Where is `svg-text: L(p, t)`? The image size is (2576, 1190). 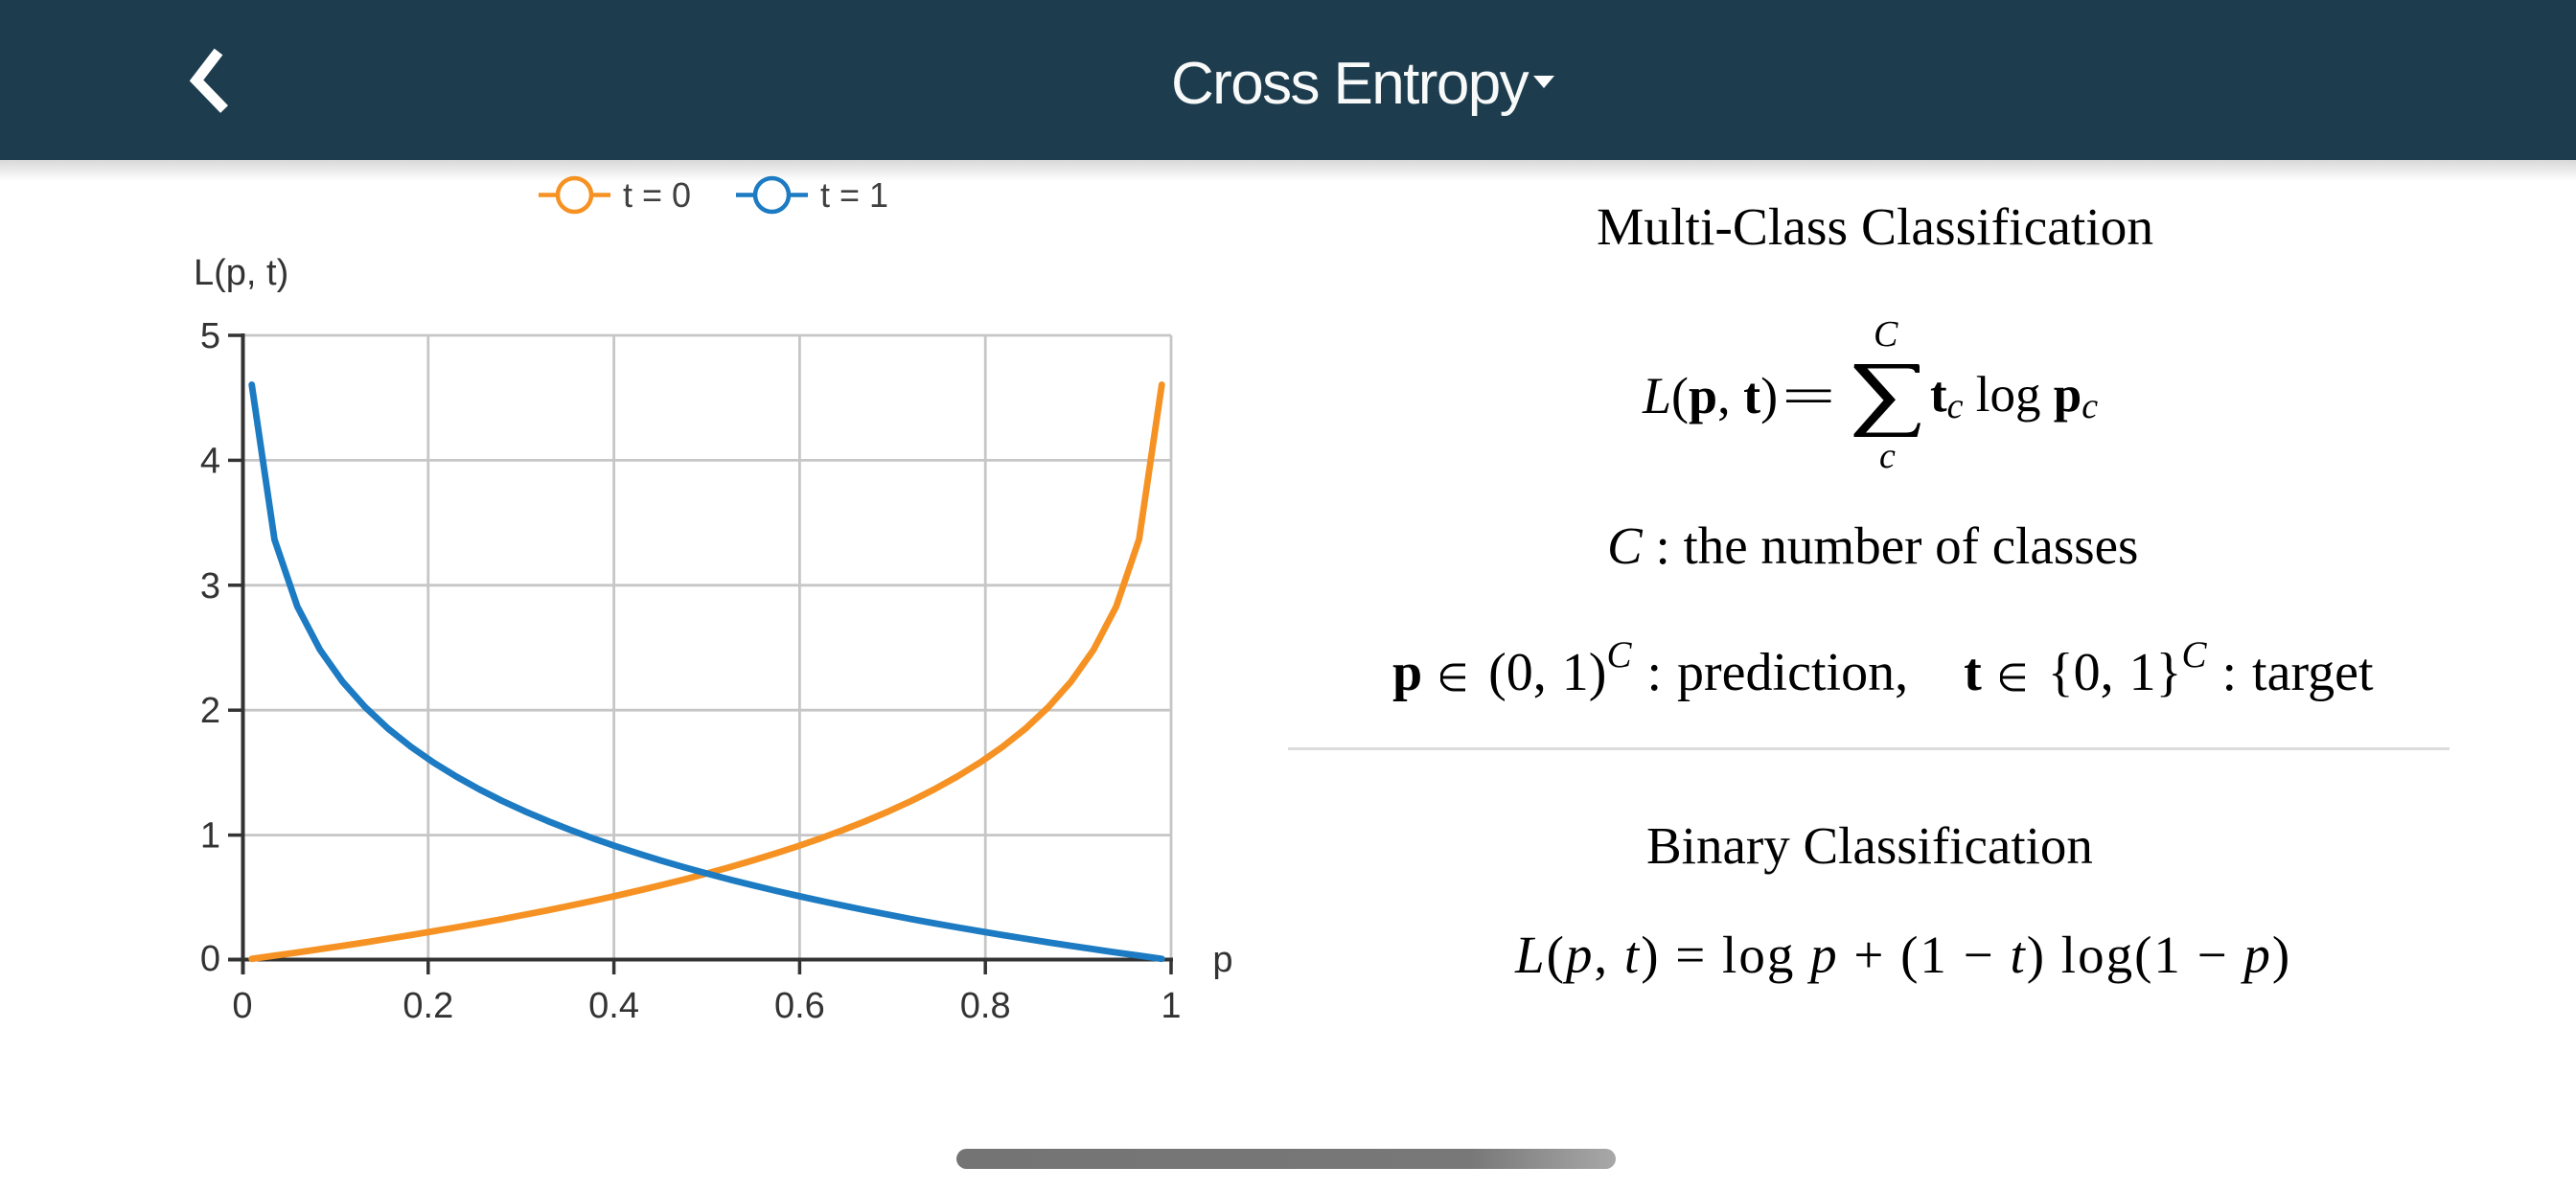 svg-text: L(p, t) is located at coordinates (241, 273).